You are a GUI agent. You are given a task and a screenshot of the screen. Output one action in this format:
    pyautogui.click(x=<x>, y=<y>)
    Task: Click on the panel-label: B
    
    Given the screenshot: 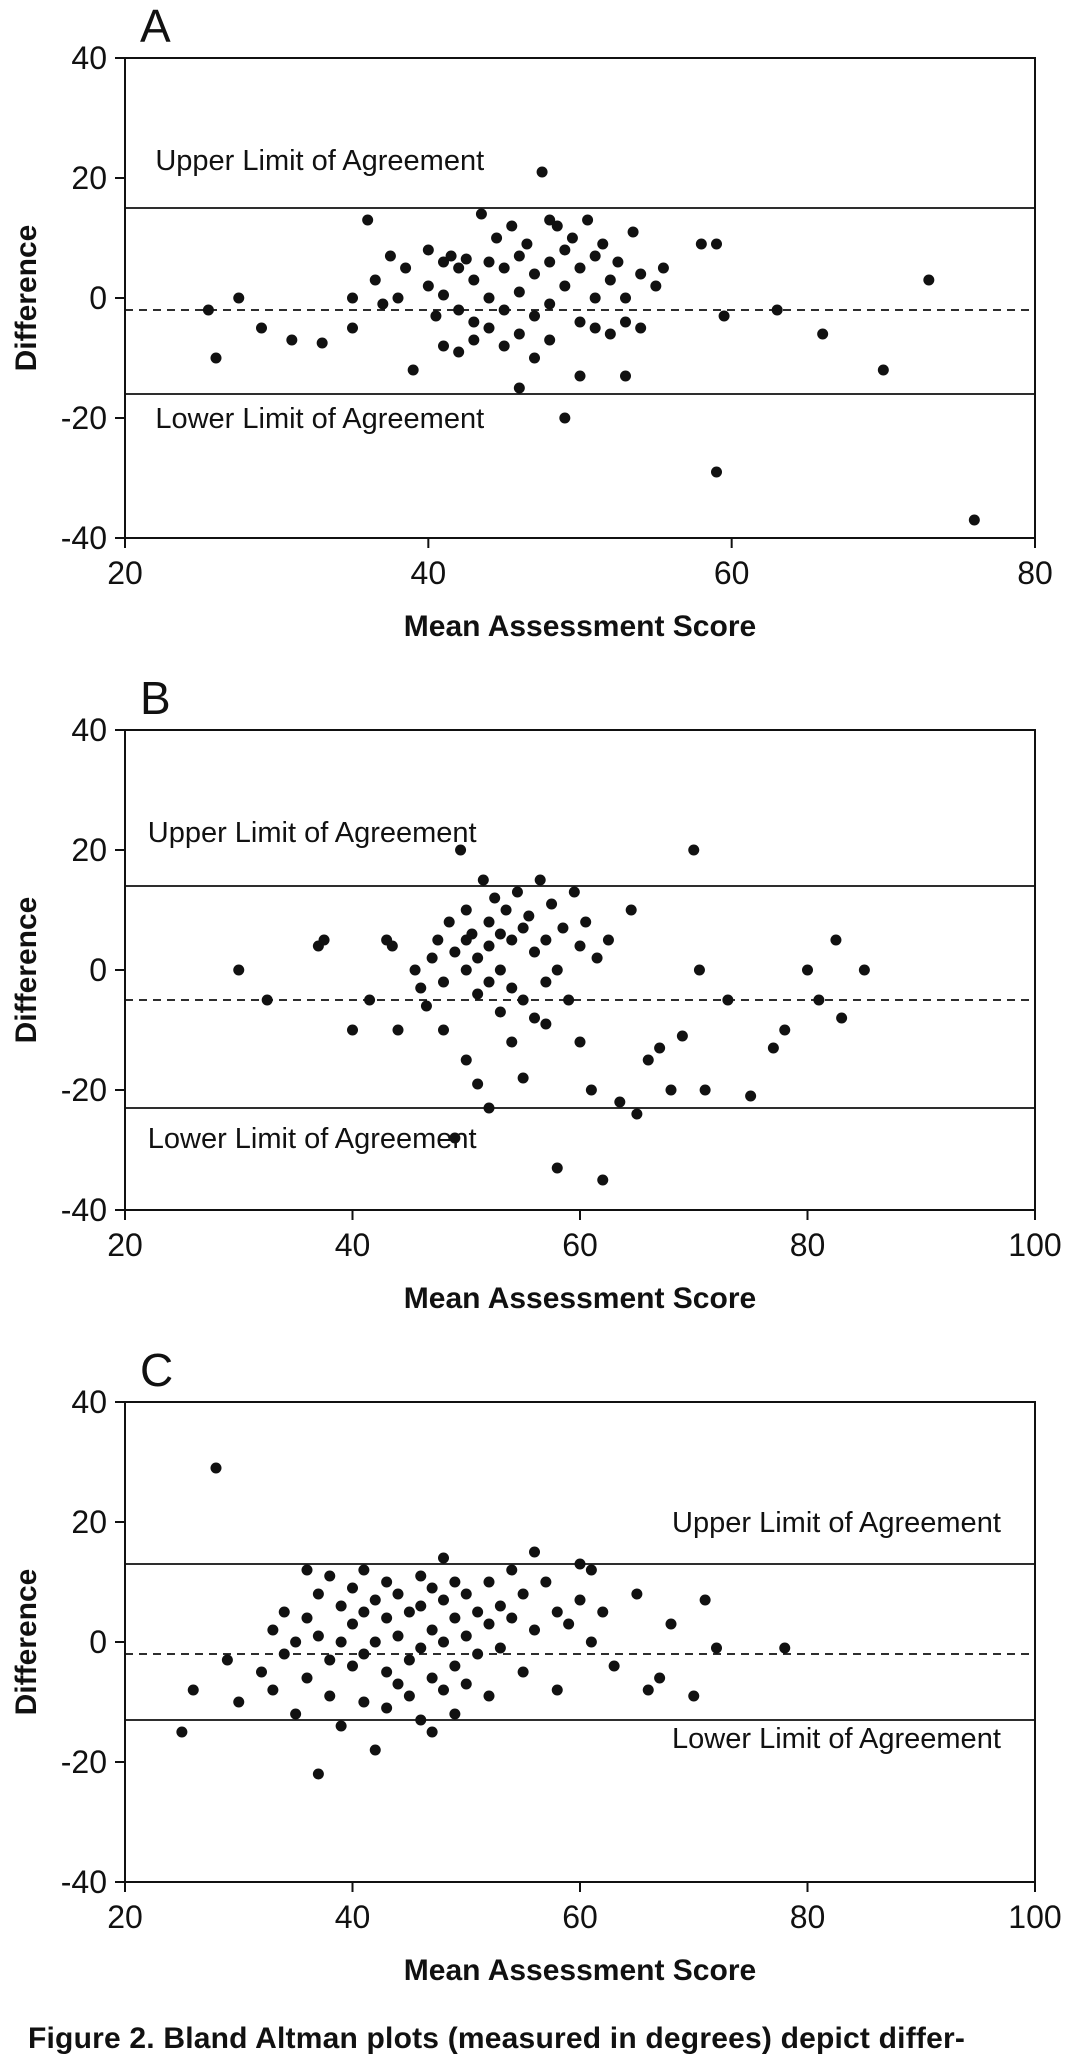 What is the action you would take?
    pyautogui.click(x=155, y=698)
    